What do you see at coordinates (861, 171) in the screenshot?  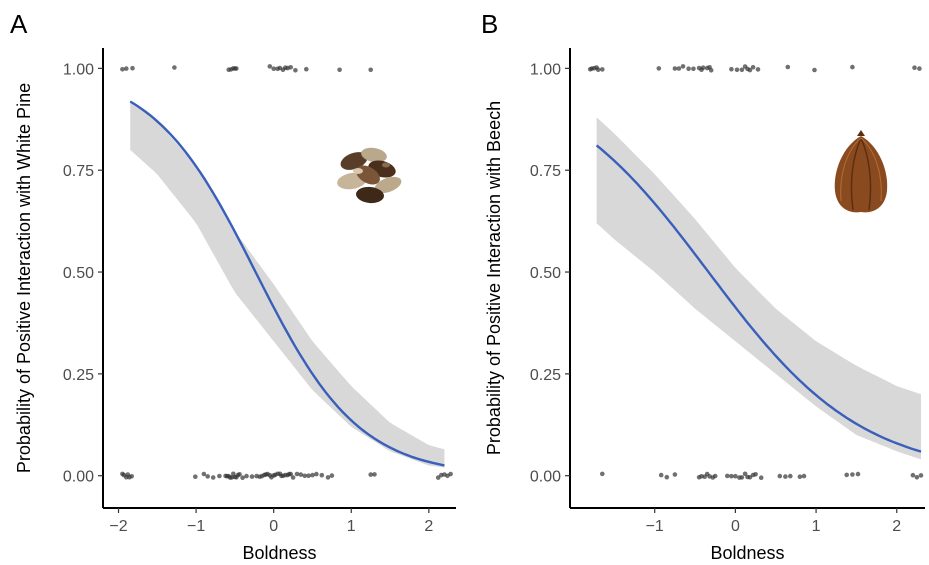 I see `beech-seed-image` at bounding box center [861, 171].